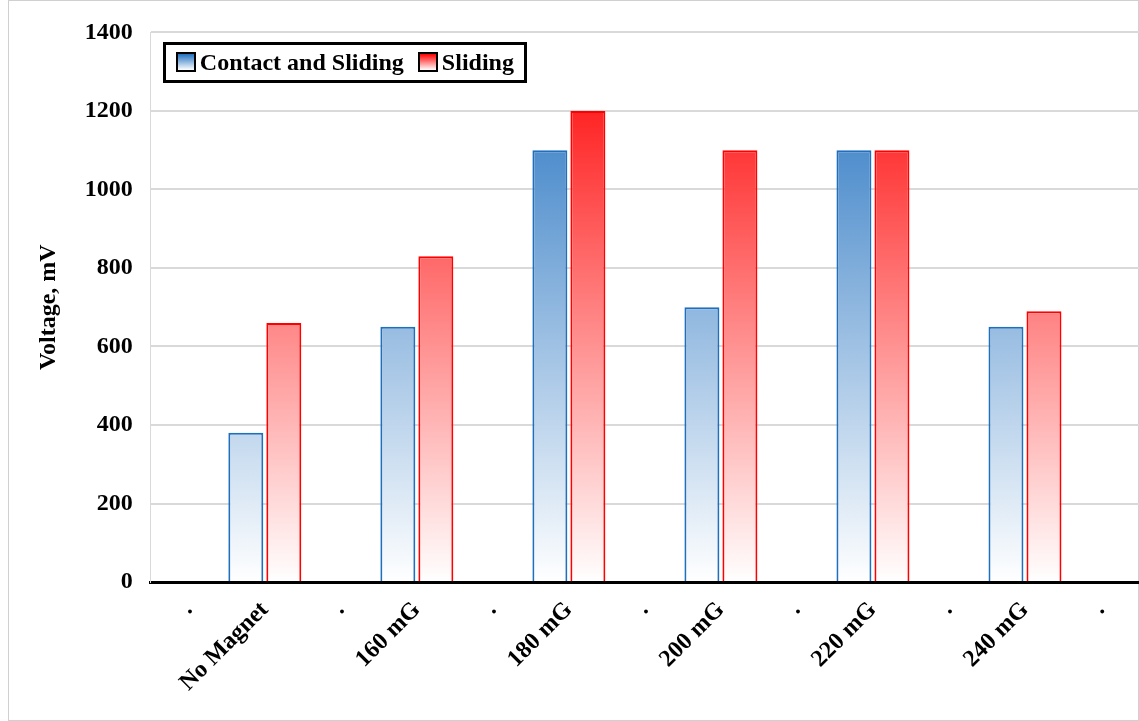  Describe the element at coordinates (114, 423) in the screenshot. I see `y-tick-label: 400` at that location.